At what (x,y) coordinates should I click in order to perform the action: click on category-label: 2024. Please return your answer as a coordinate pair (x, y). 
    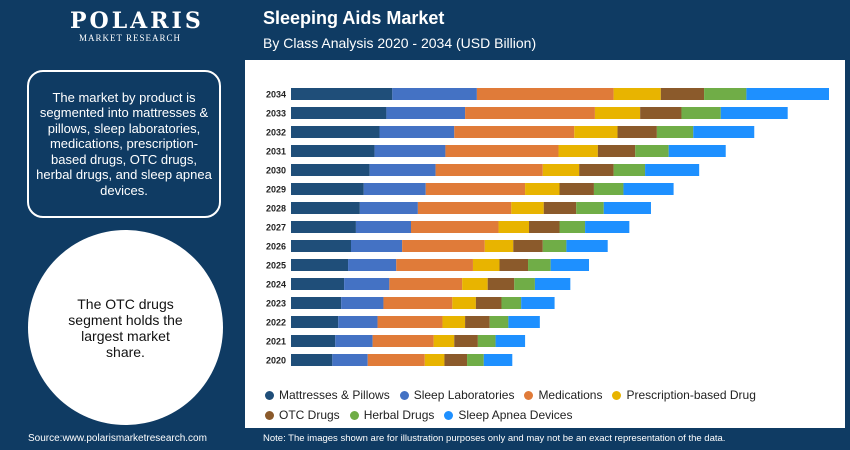
    Looking at the image, I should click on (276, 285).